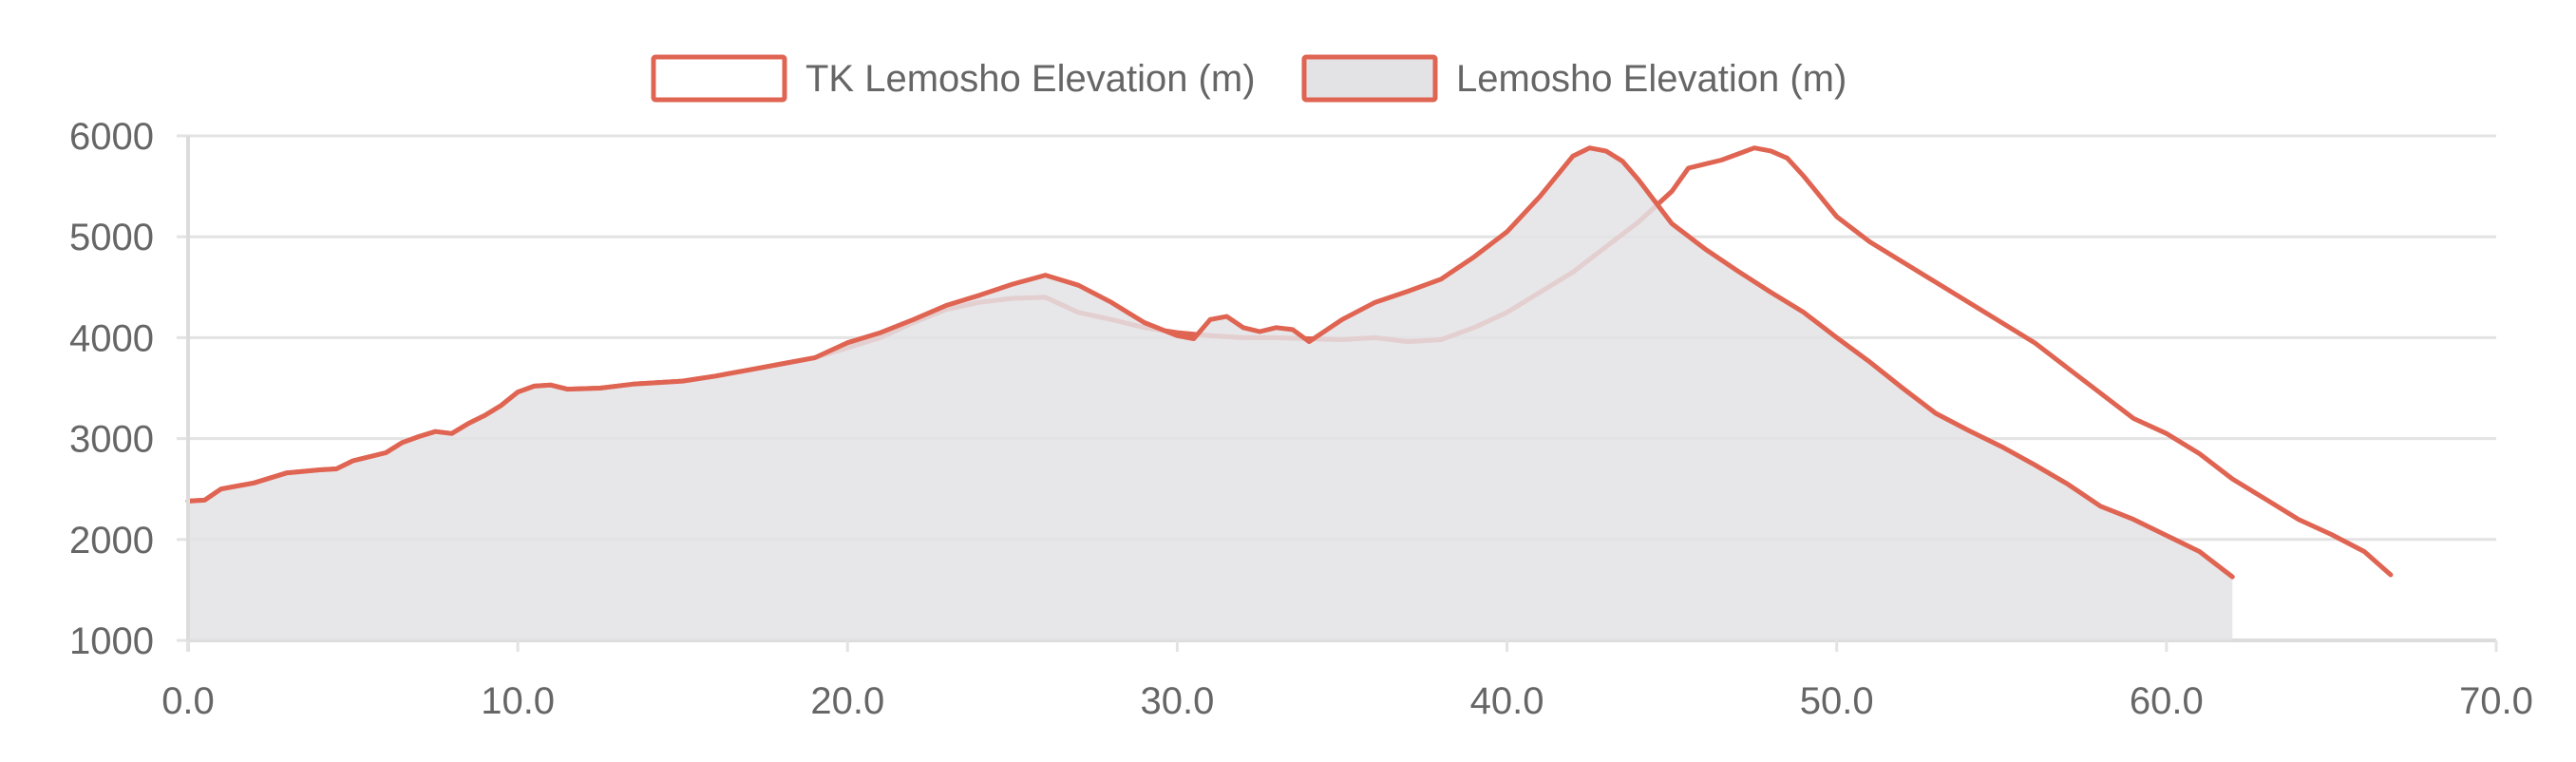 The height and width of the screenshot is (762, 2576). I want to click on x-tick-label: 20.0, so click(847, 701).